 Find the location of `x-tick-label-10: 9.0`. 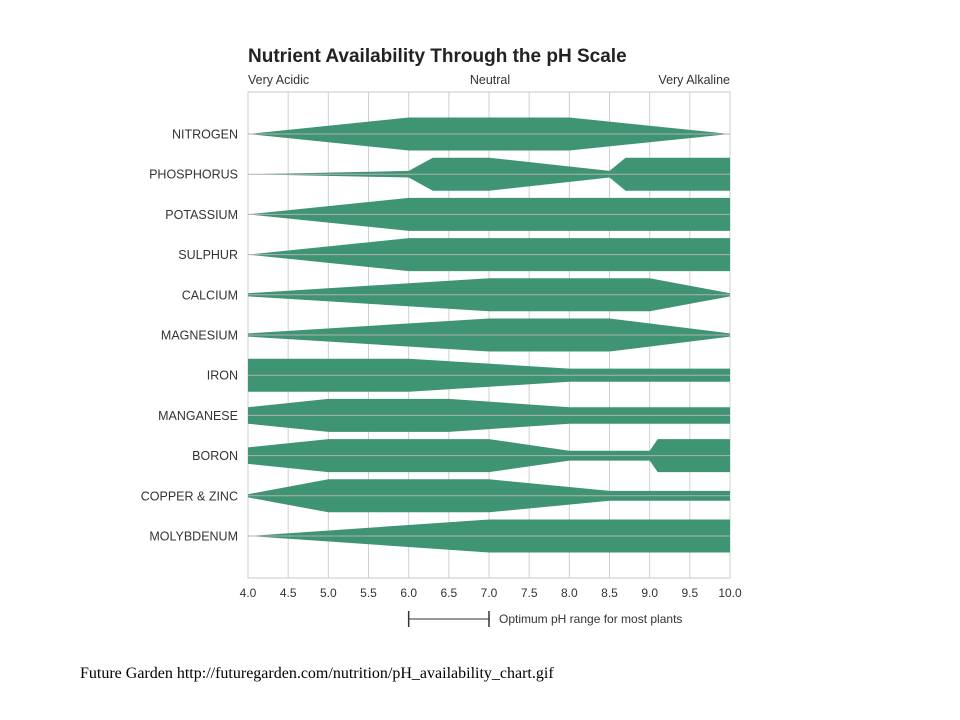

x-tick-label-10: 9.0 is located at coordinates (649, 593).